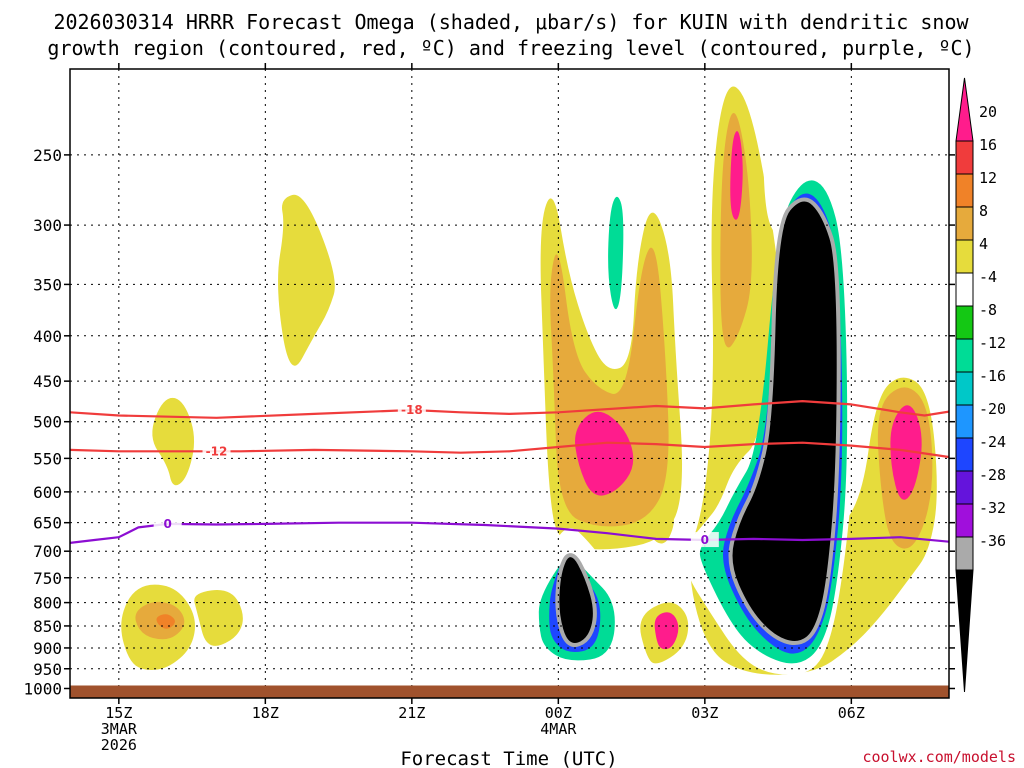  Describe the element at coordinates (992, 376) in the screenshot. I see `colorbar-label: -16` at that location.